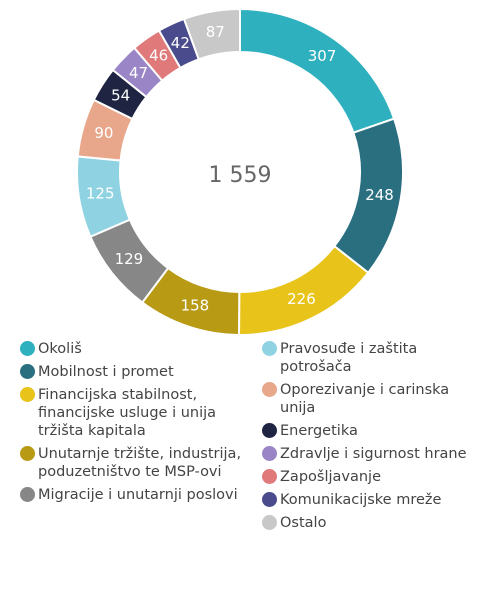 The width and height of the screenshot is (485, 598). Describe the element at coordinates (365, 399) in the screenshot. I see `legend-label: Oporezivanje i carinska unija` at that location.